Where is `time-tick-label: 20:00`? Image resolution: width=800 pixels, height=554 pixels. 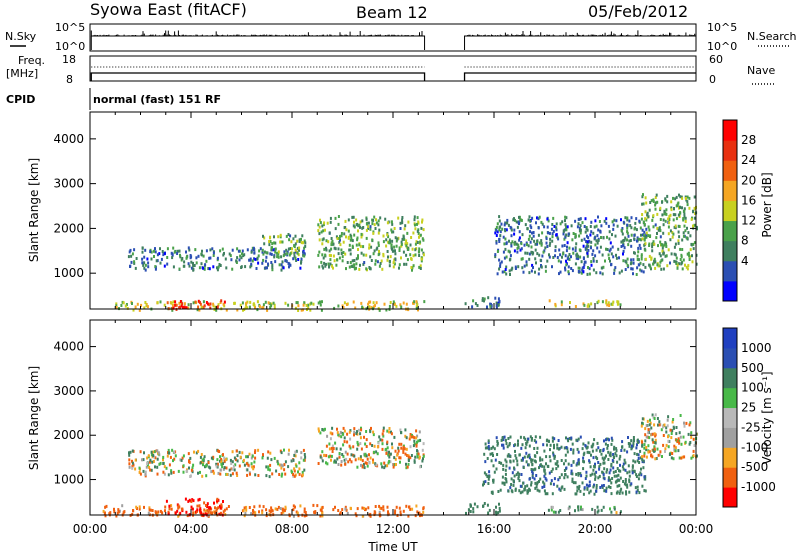 time-tick-label: 20:00 is located at coordinates (595, 529).